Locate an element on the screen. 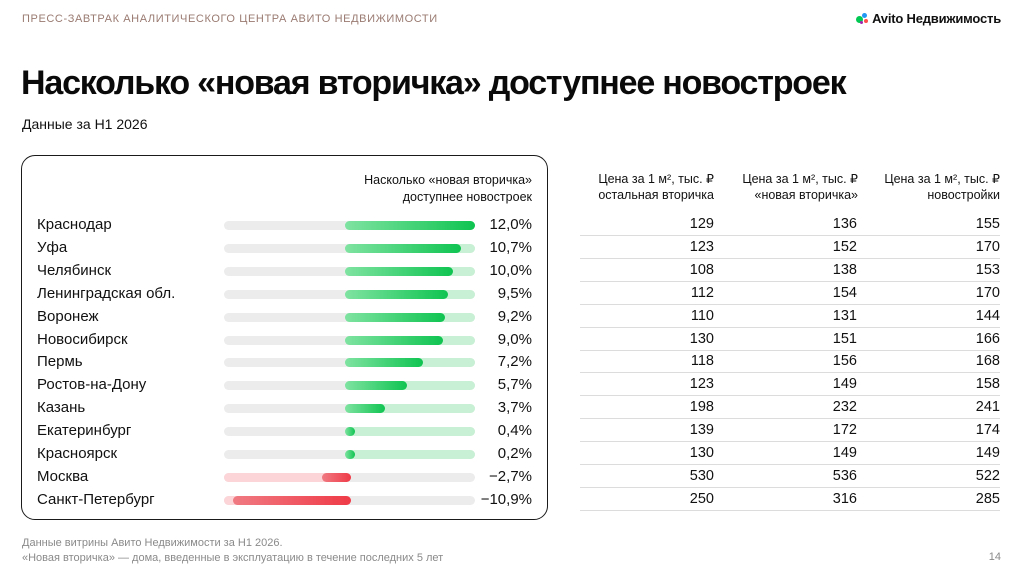 The height and width of the screenshot is (577, 1024). price-new-secondary: 232 is located at coordinates (844, 407).